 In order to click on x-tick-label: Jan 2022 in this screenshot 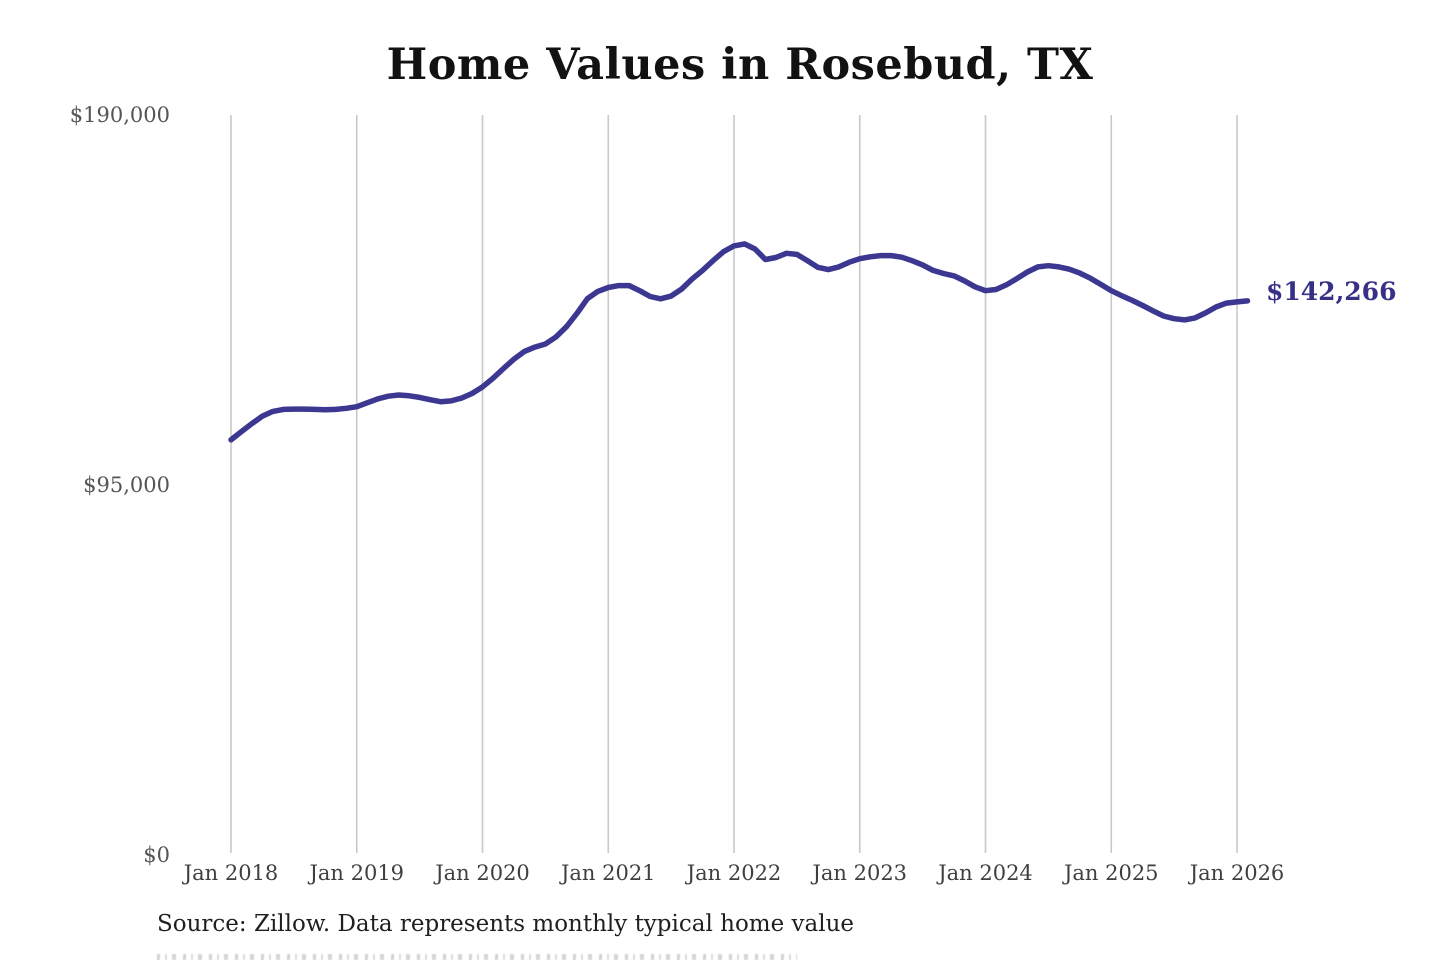, I will do `click(733, 873)`.